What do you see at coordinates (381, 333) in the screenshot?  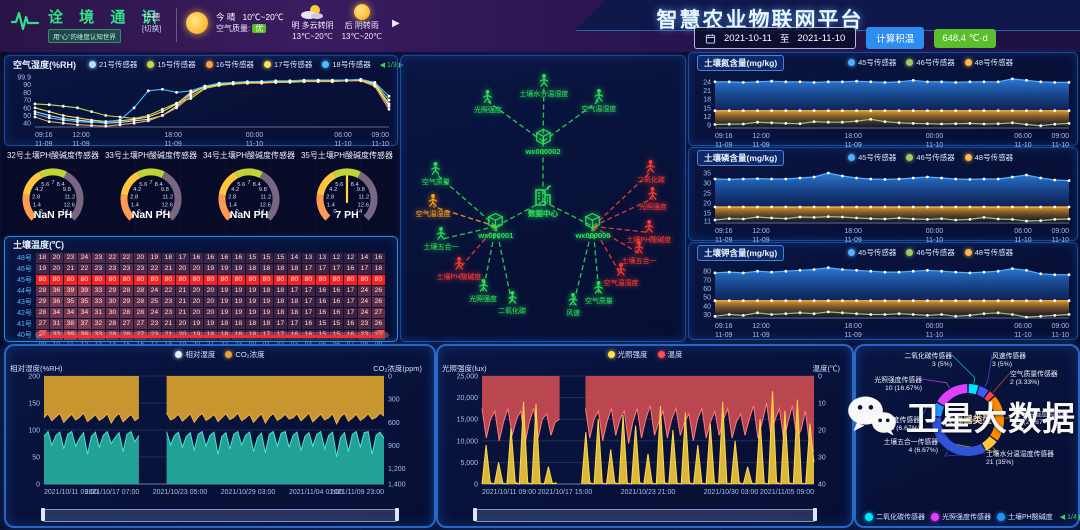 I see `scrollbar-handle-right` at bounding box center [381, 333].